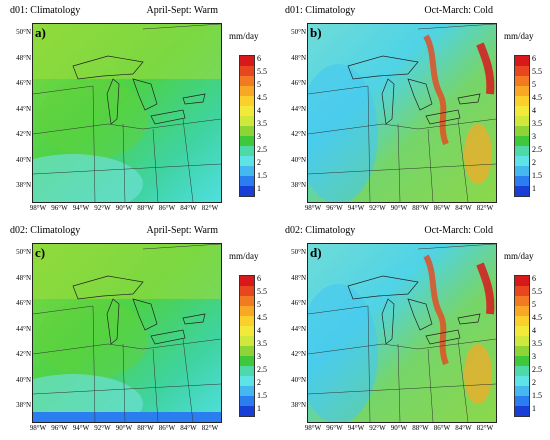  I want to click on longitude-tick-label: 88°W, so click(145, 428).